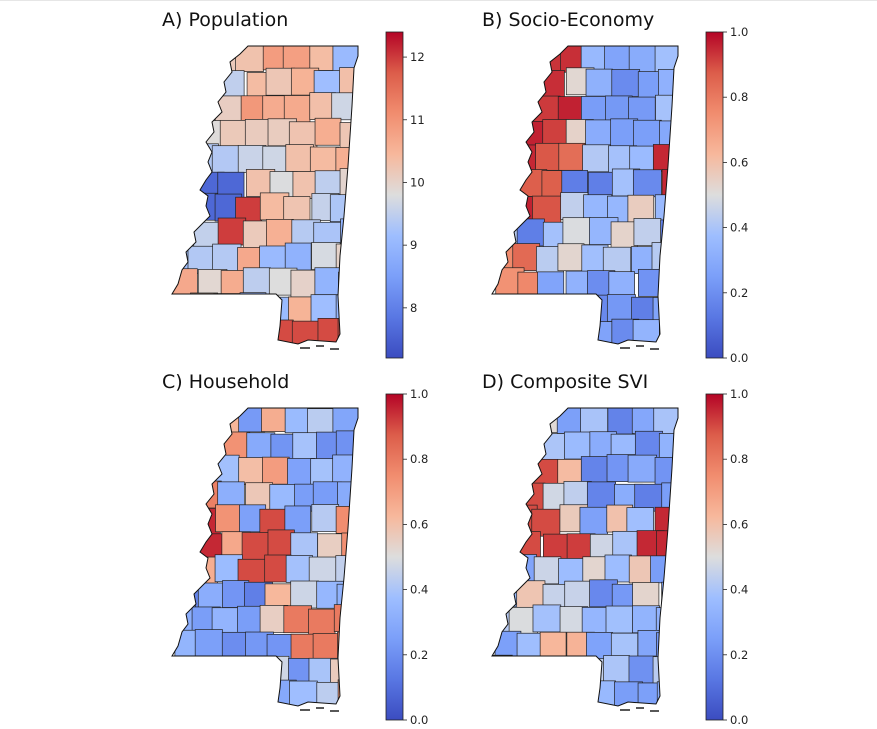 This screenshot has width=877, height=729. Describe the element at coordinates (565, 382) in the screenshot. I see `panel-title: D) Composite SVI` at that location.